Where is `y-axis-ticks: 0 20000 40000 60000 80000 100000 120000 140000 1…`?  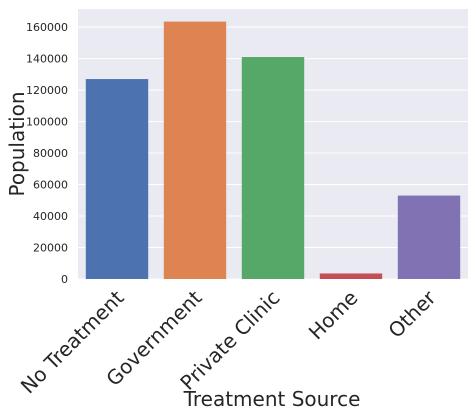 y-axis-ticks: 0 20000 40000 60000 80000 100000 120000 140000 1… is located at coordinates (47, 153).